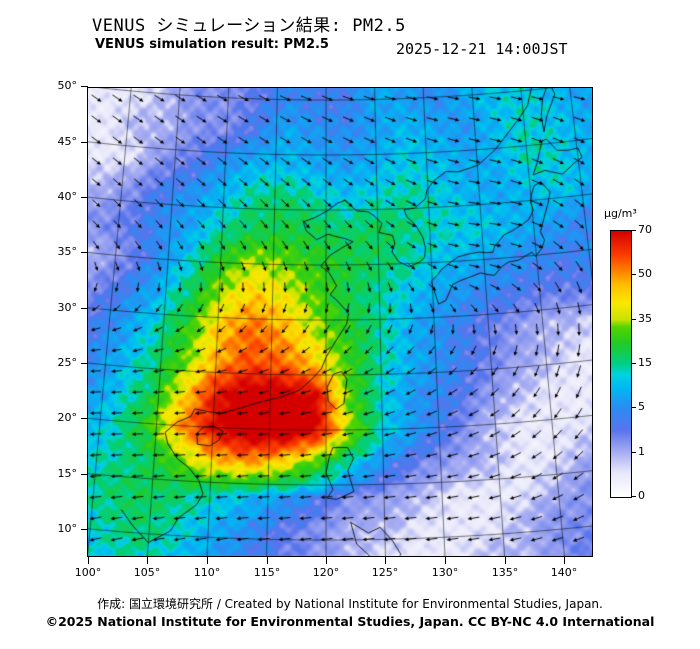  I want to click on lon-tick-label: 100°, so click(88, 572).